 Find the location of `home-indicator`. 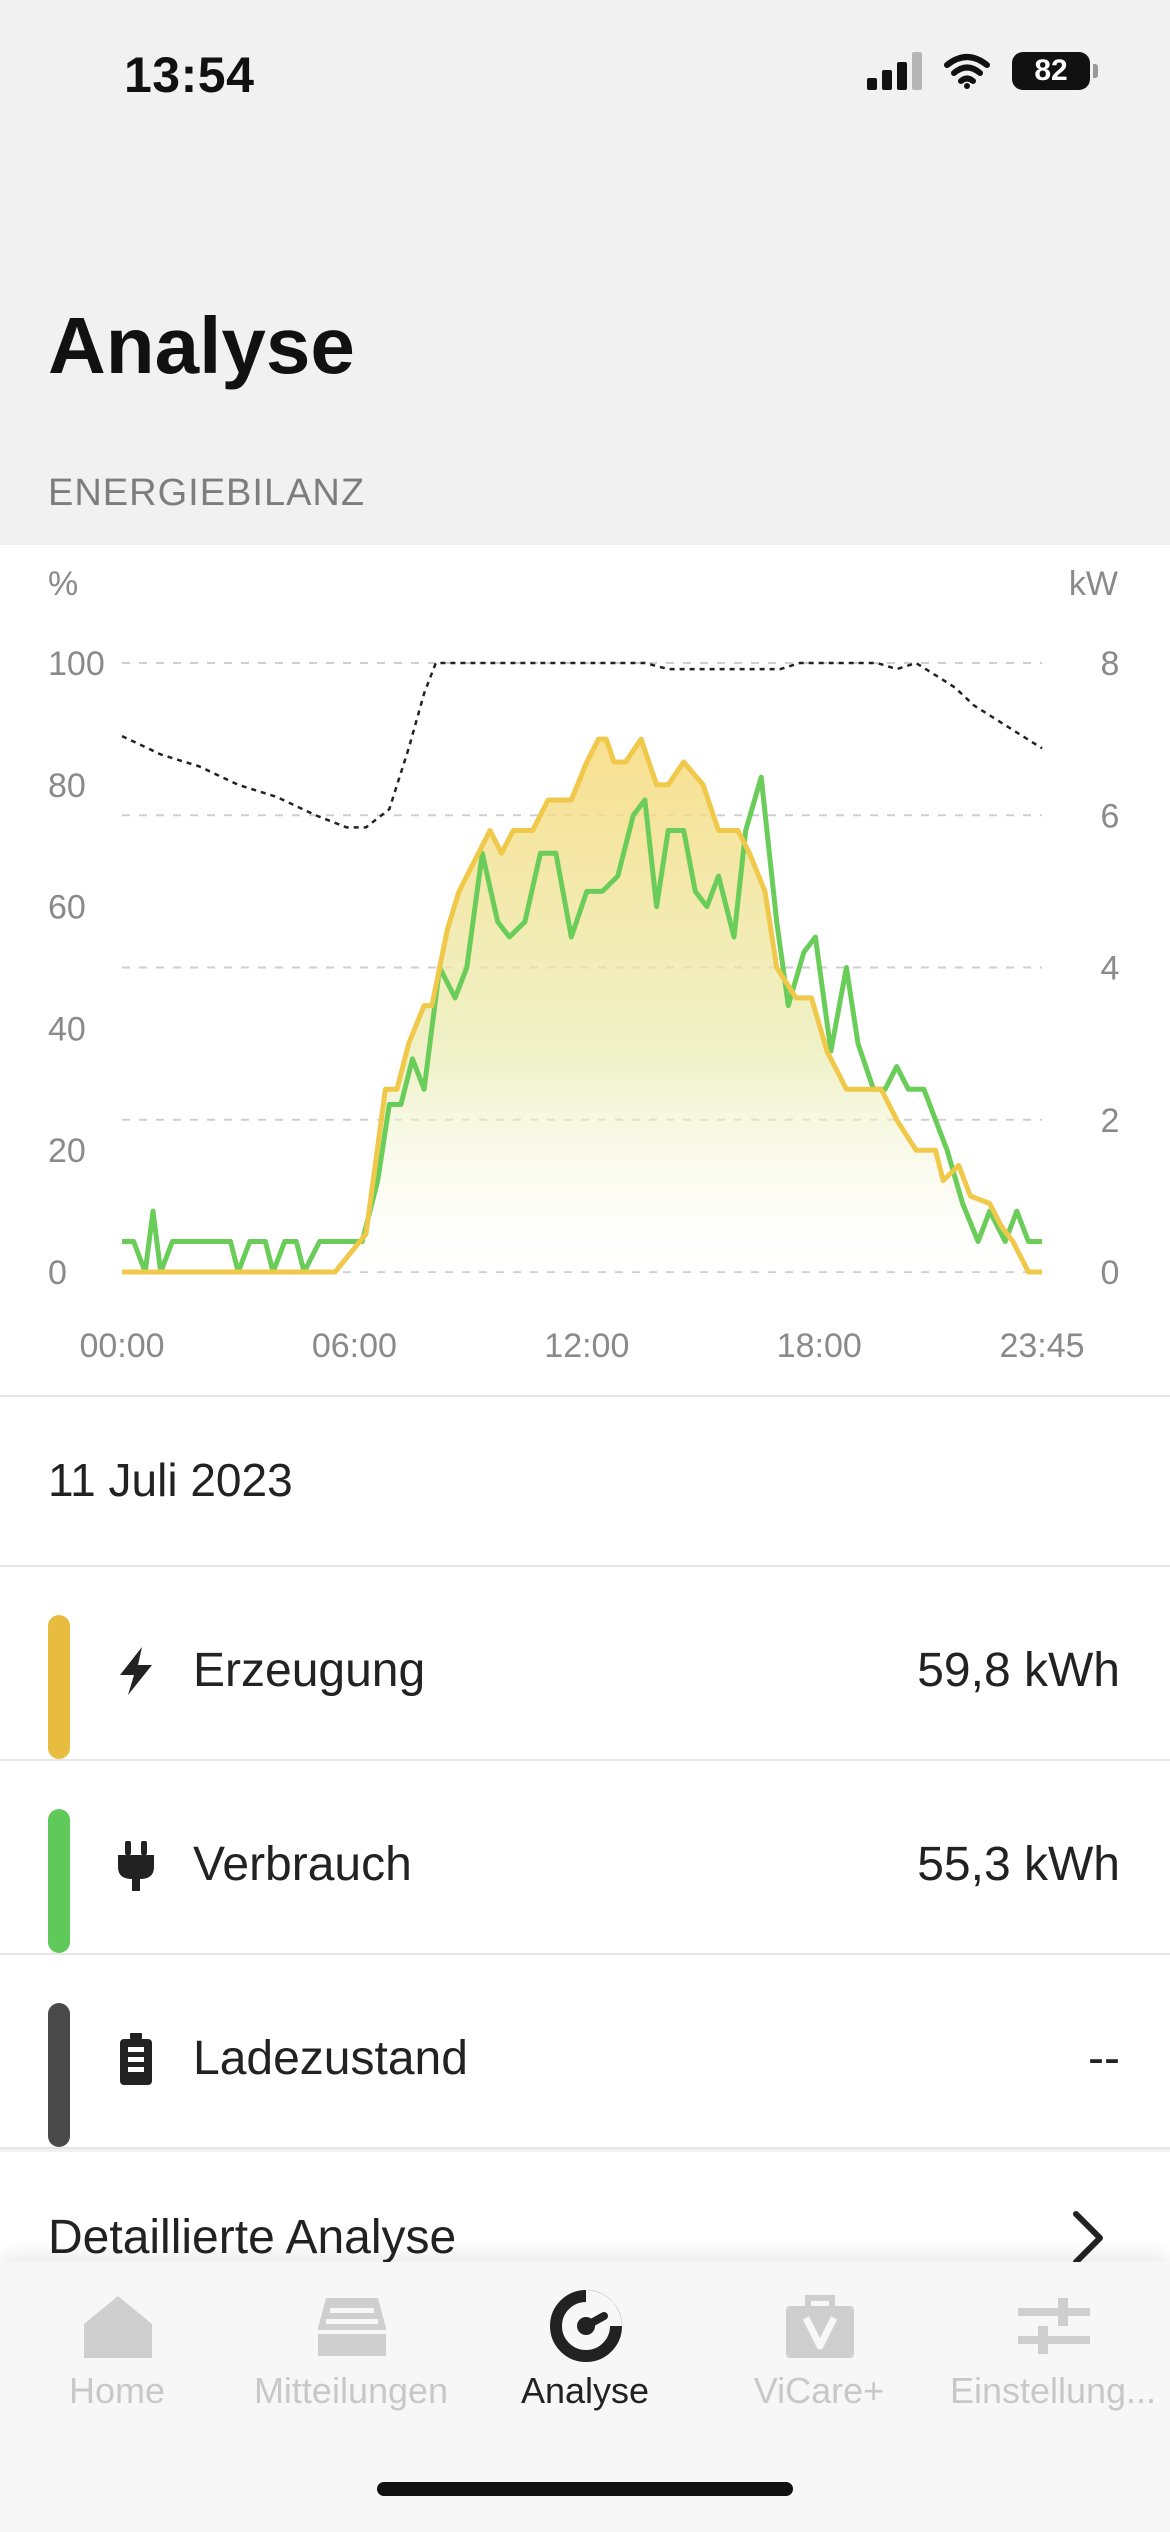

home-indicator is located at coordinates (585, 2489).